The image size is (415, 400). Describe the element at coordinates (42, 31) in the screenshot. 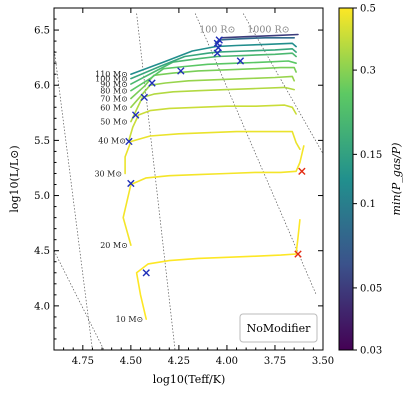

I see `y-tick-label: 6.5` at that location.